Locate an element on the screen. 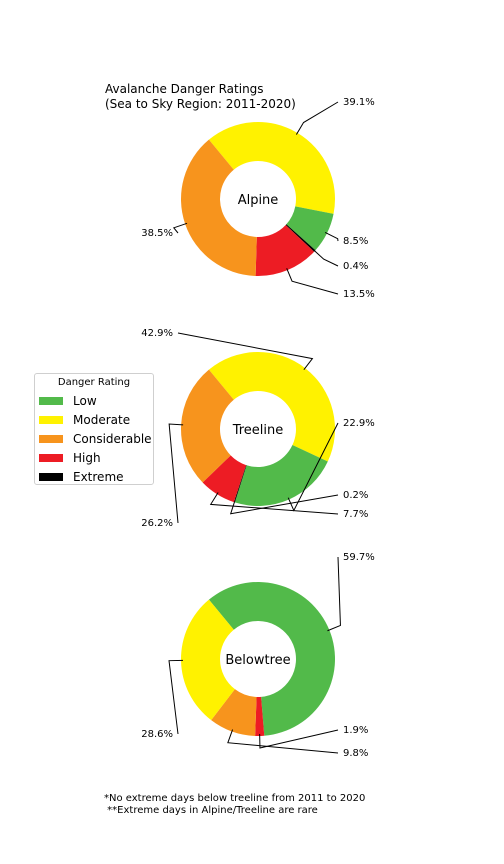 Image resolution: width=504 pixels, height=864 pixels. data-label: 7.7% is located at coordinates (355, 514).